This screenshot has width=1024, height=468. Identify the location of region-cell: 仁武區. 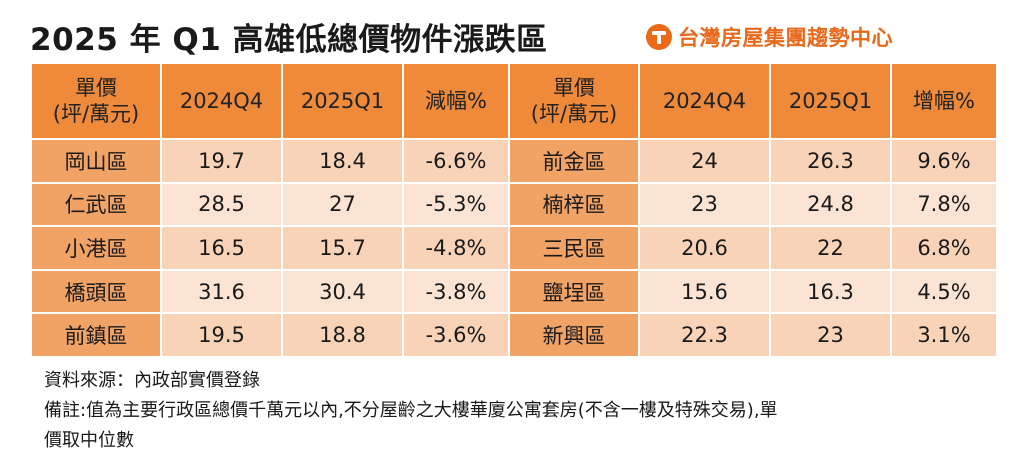
(96, 204).